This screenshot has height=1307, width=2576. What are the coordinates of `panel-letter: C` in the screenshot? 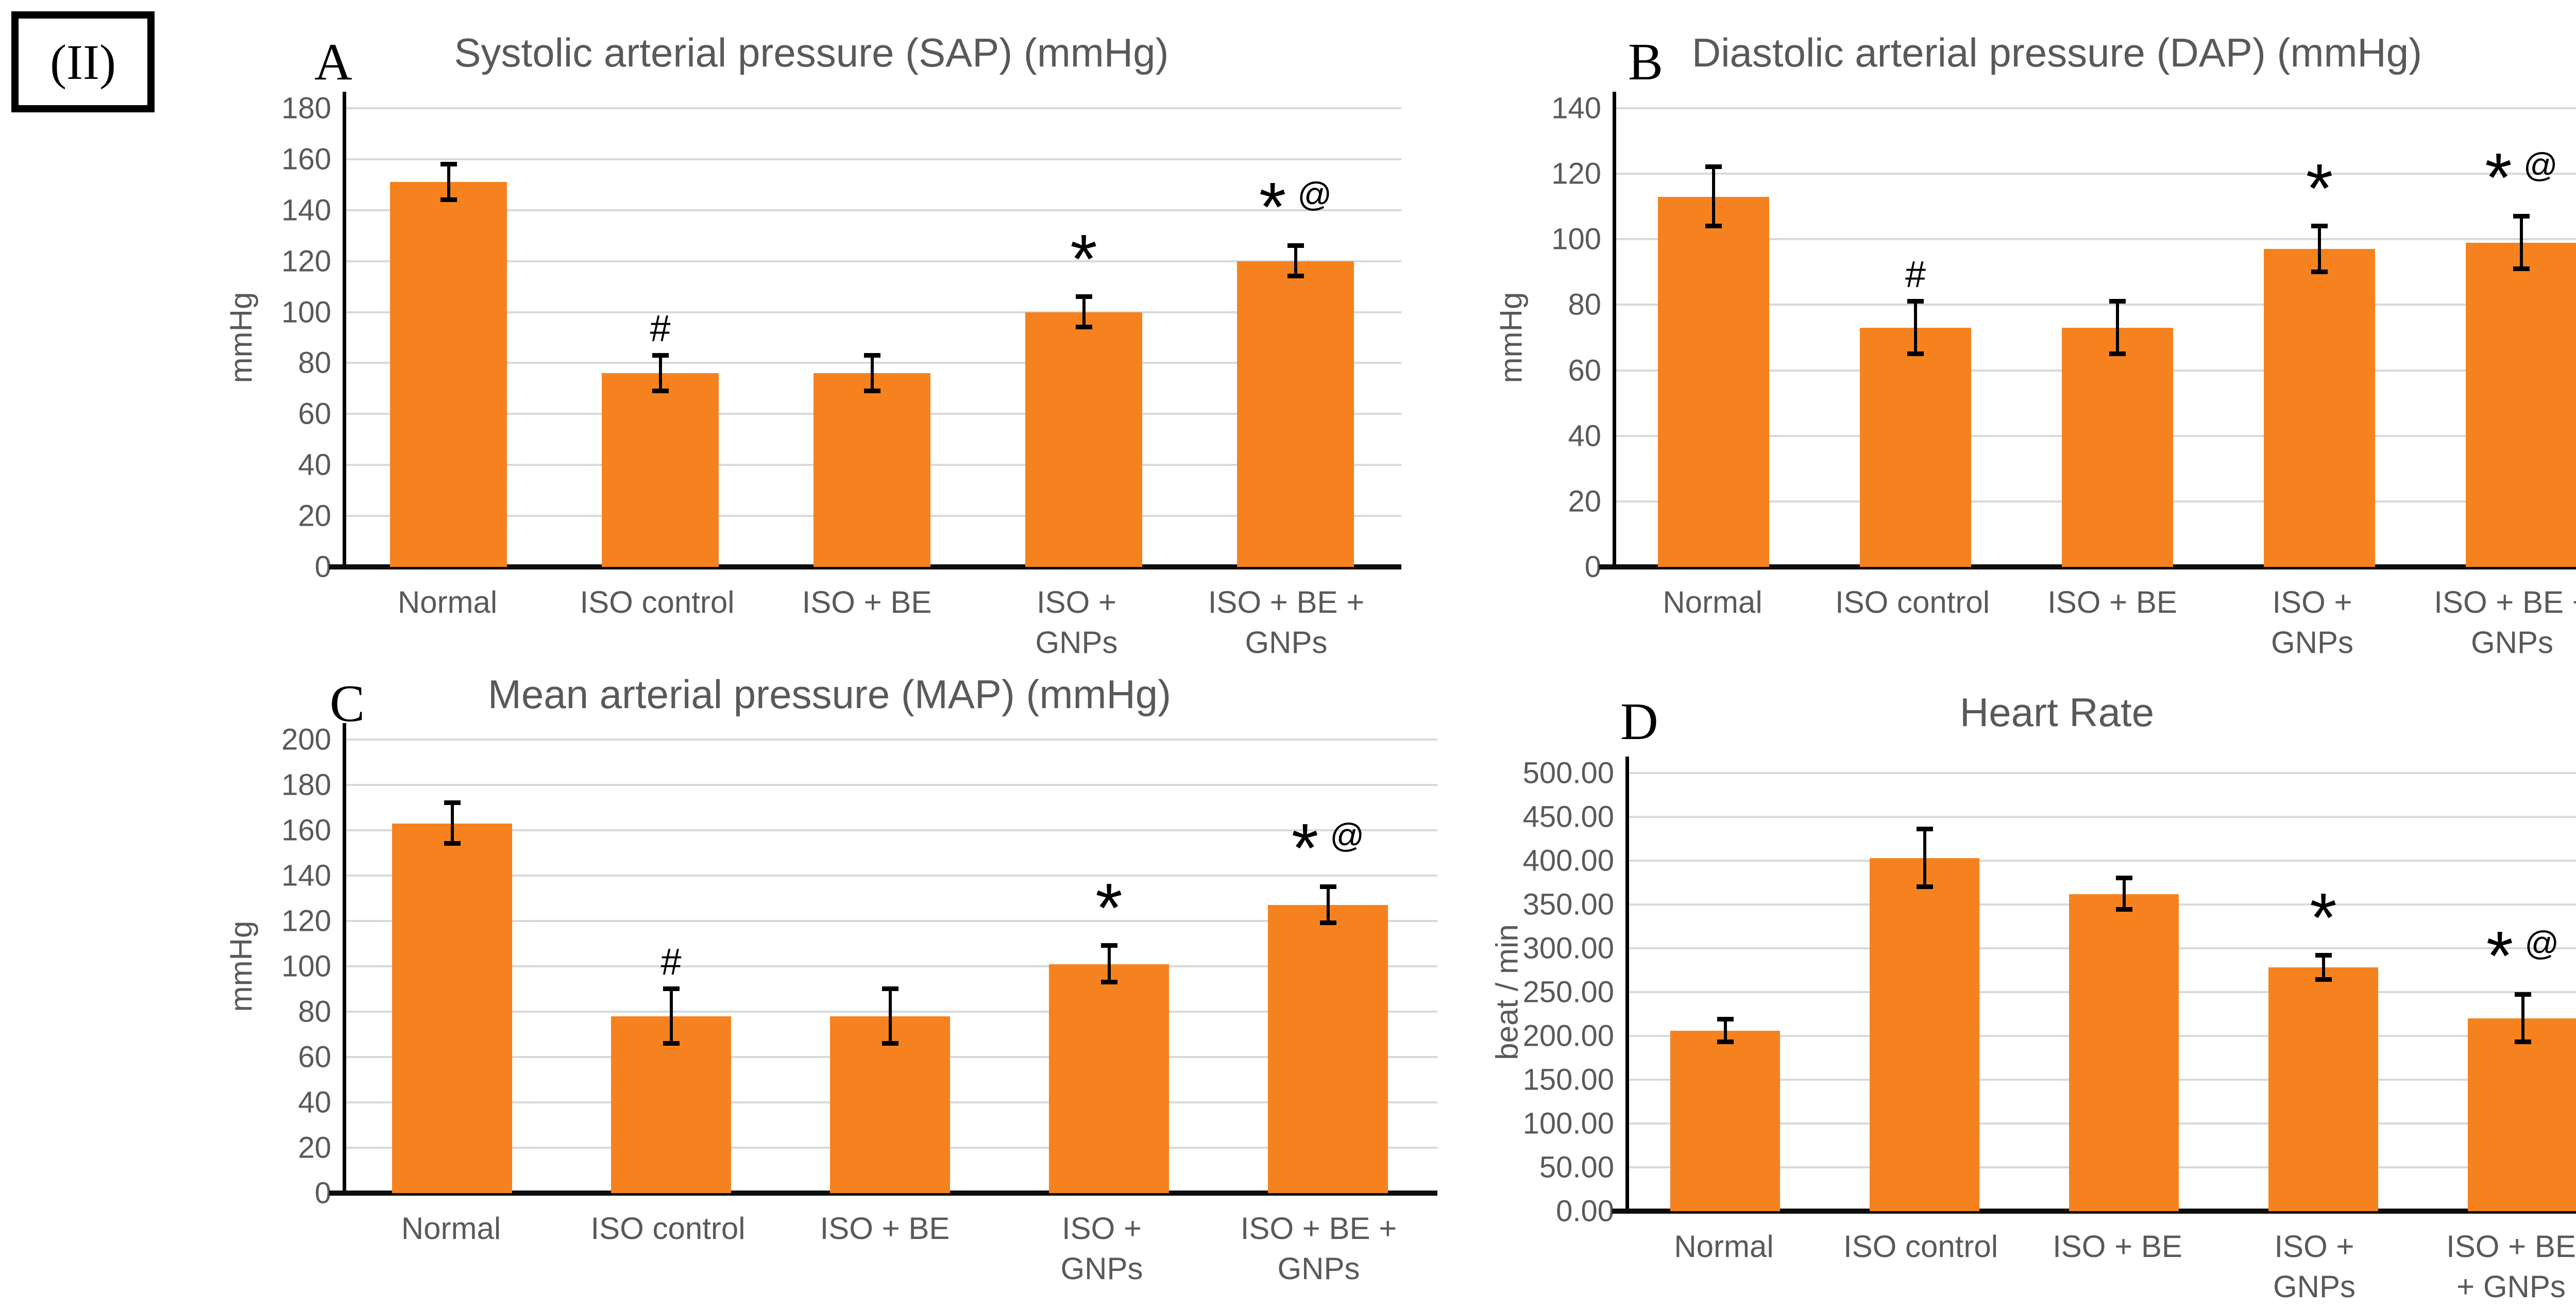 It's located at (347, 704).